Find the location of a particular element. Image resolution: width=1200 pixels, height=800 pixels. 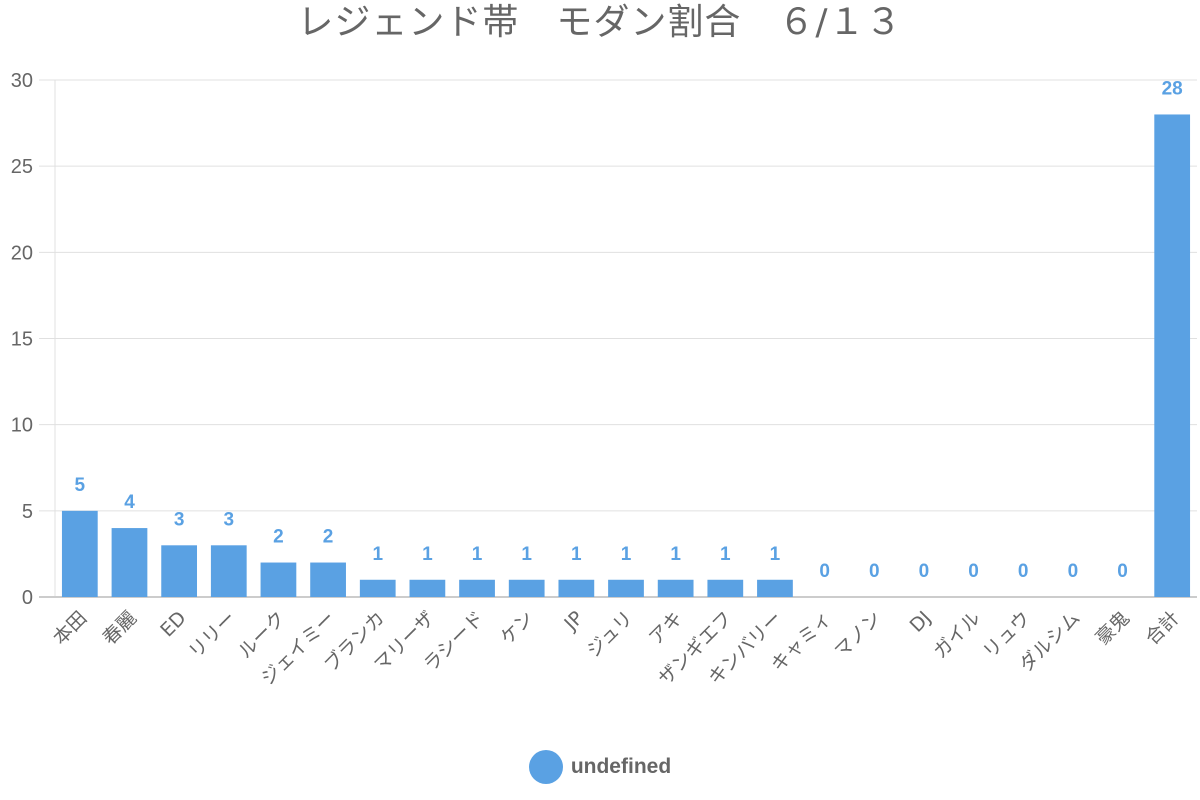

y-tick-label: 15 is located at coordinates (22, 340).